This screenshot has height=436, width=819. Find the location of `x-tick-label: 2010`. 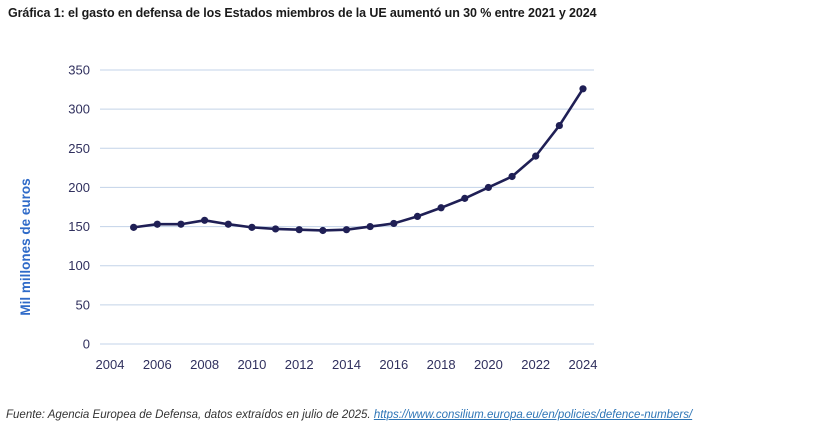

x-tick-label: 2010 is located at coordinates (251, 364).